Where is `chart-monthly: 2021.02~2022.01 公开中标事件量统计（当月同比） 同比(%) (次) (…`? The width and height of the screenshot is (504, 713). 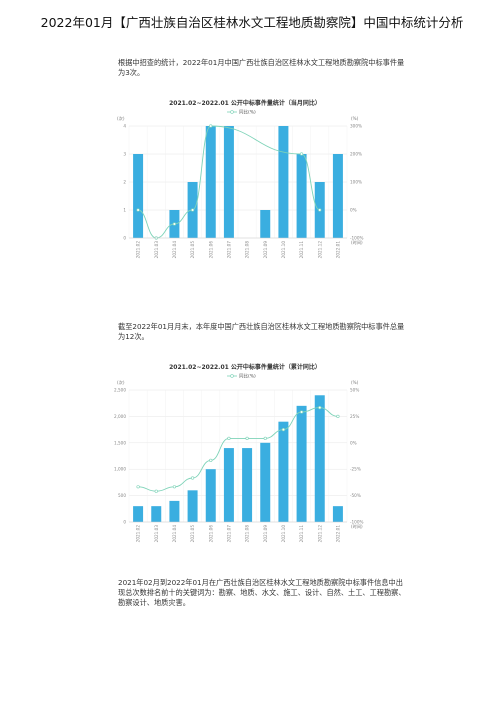 chart-monthly: 2021.02~2022.01 公开中标事件量统计（当月同比） 同比(%) (次) (… is located at coordinates (245, 184).